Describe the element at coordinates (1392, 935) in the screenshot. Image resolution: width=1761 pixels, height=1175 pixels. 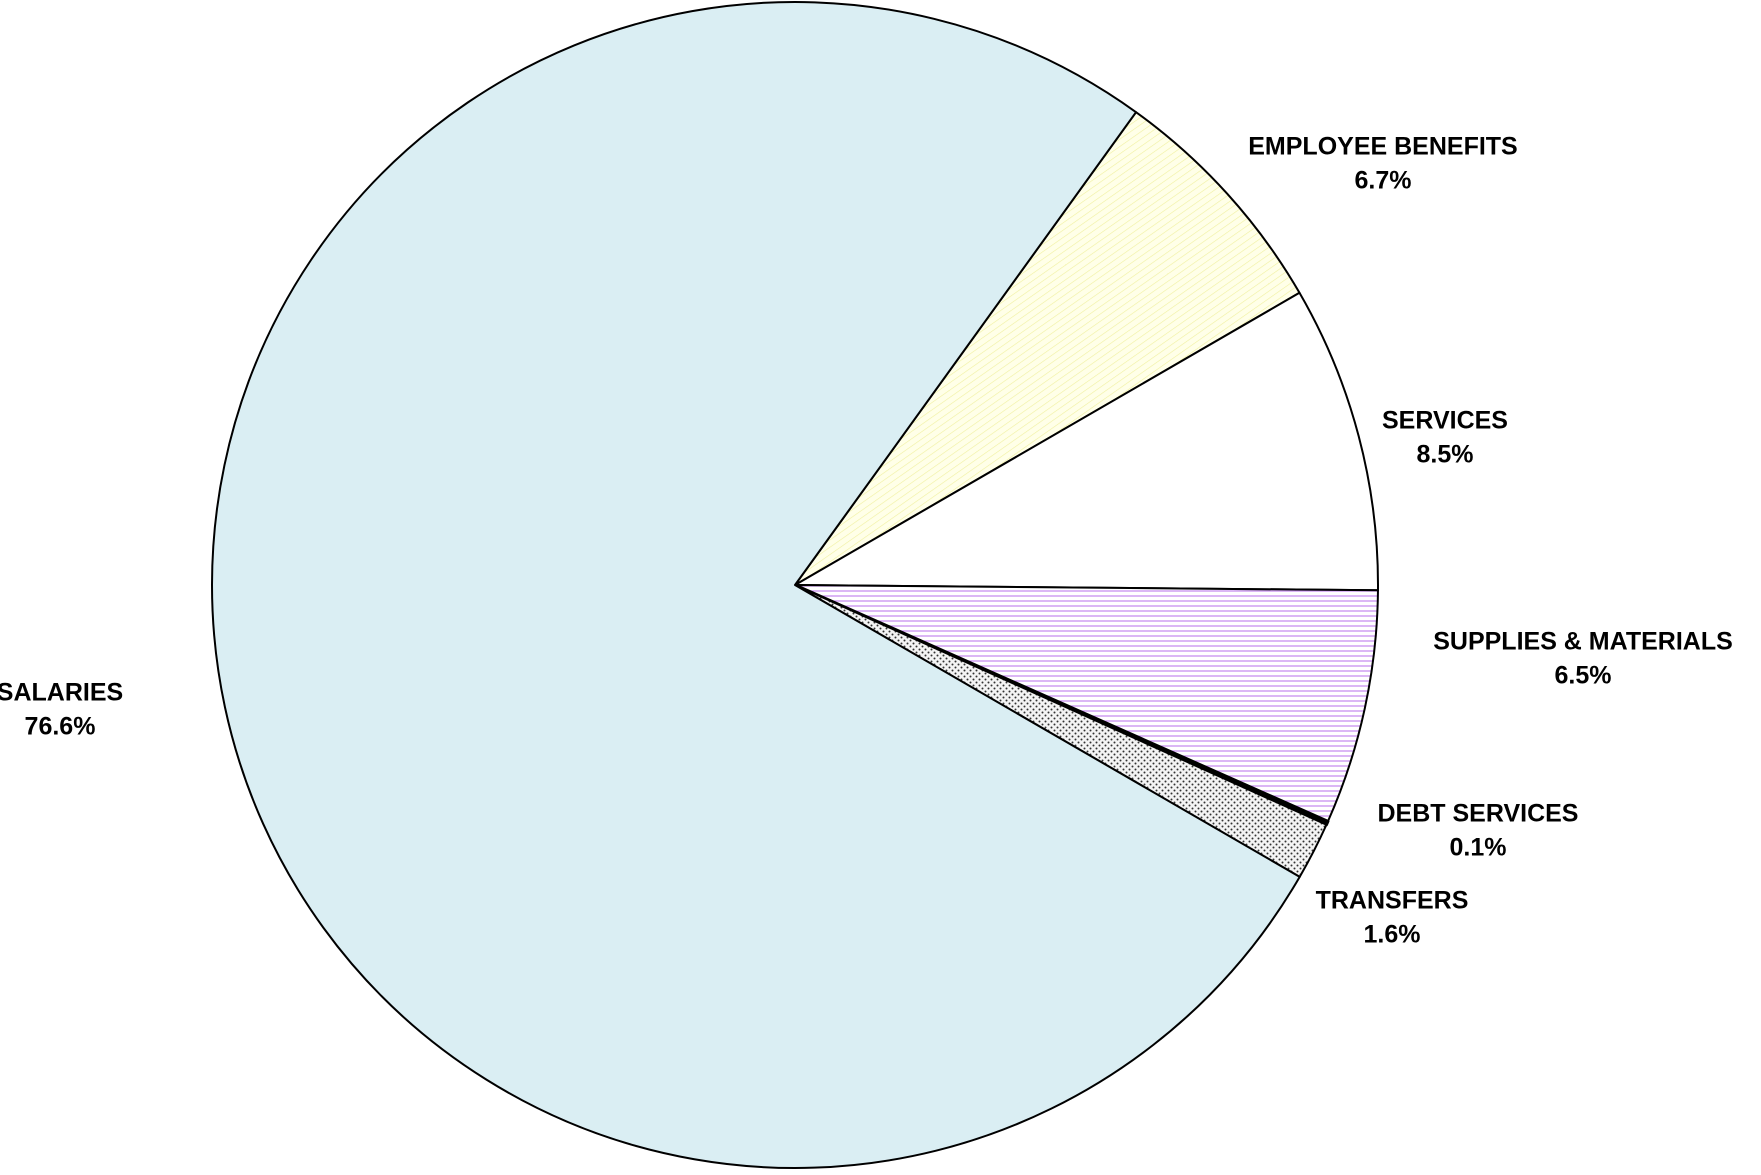
I see `slice-value-label: 1.6%` at that location.